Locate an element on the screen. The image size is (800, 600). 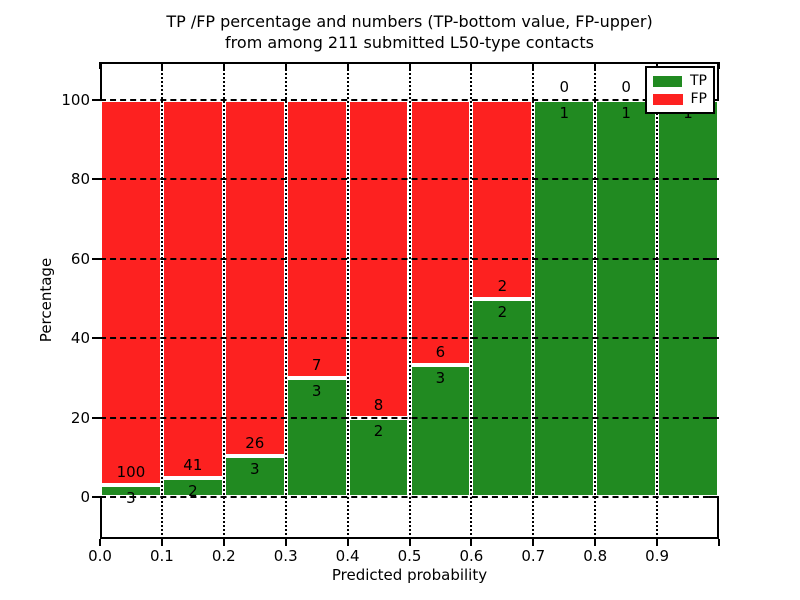
x-tick-label: 0.9 is located at coordinates (657, 556).